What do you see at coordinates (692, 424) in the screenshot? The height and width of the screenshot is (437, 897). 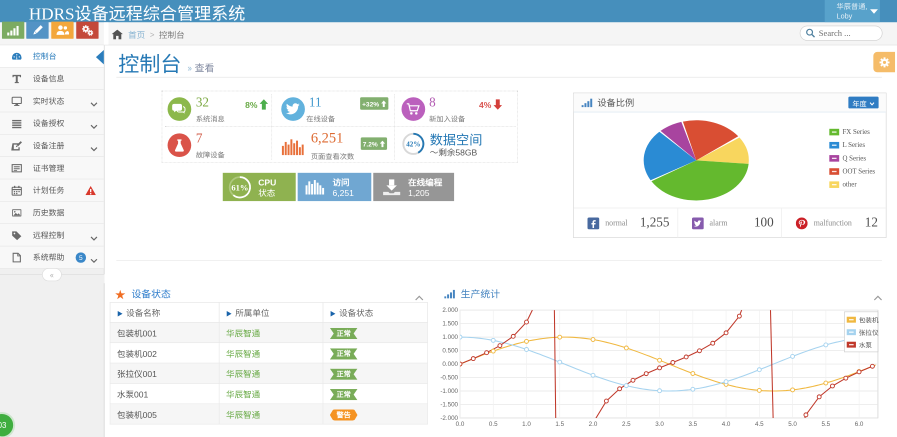 I see `svg-text: 3.5` at bounding box center [692, 424].